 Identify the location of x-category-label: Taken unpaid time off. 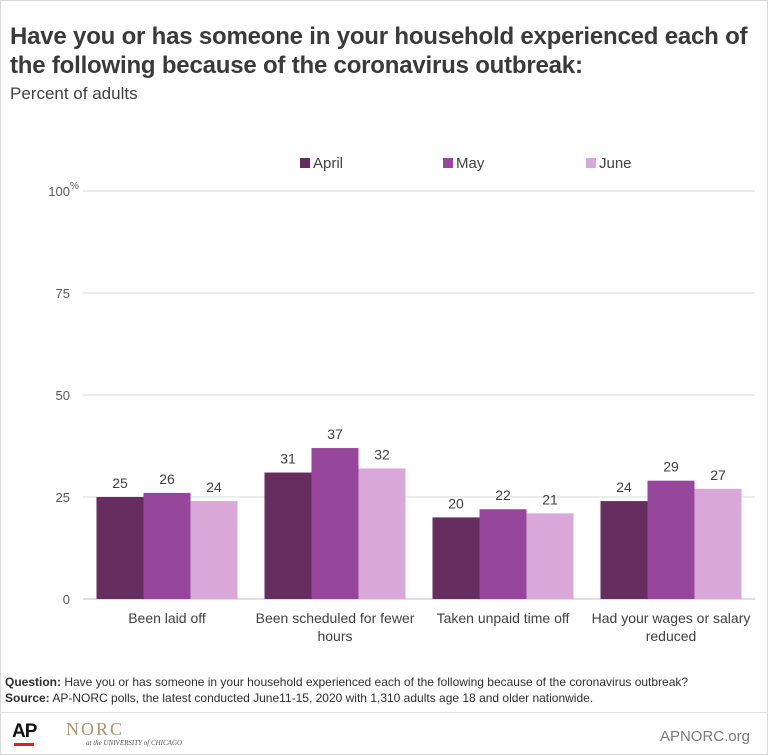
(503, 618).